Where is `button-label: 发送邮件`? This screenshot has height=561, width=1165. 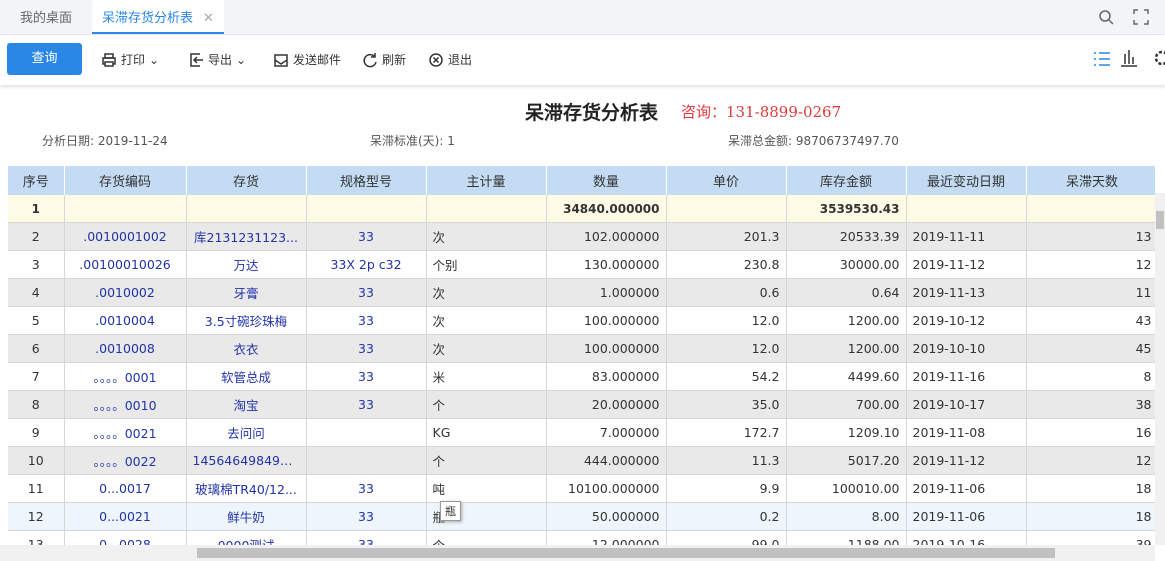 button-label: 发送邮件 is located at coordinates (317, 60).